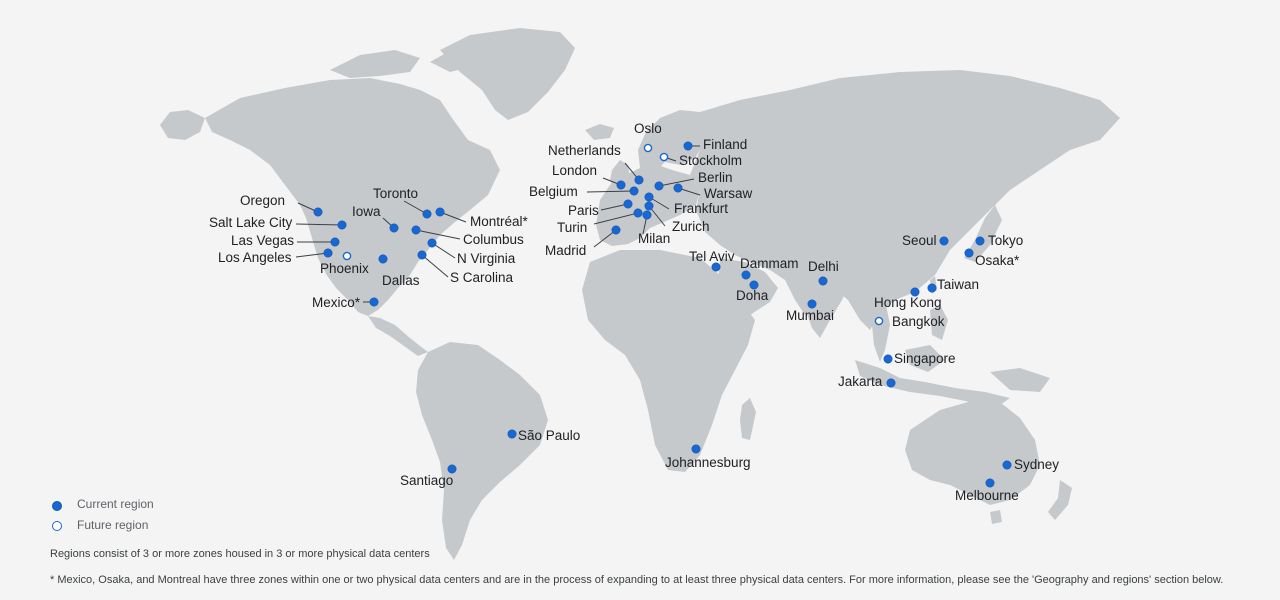 This screenshot has height=600, width=1280. Describe the element at coordinates (716, 267) in the screenshot. I see `region-marker-tel-aviv` at that location.